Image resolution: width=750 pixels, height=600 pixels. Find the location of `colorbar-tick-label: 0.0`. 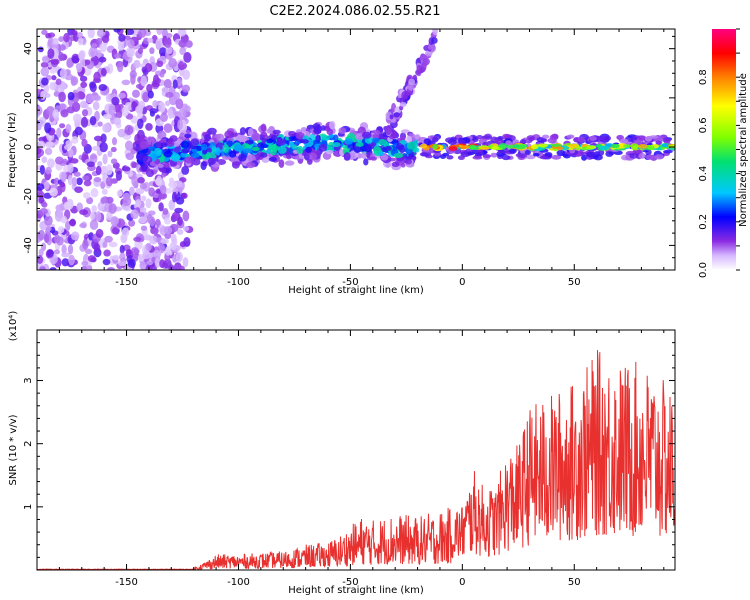

colorbar-tick-label: 0.0 is located at coordinates (703, 270).